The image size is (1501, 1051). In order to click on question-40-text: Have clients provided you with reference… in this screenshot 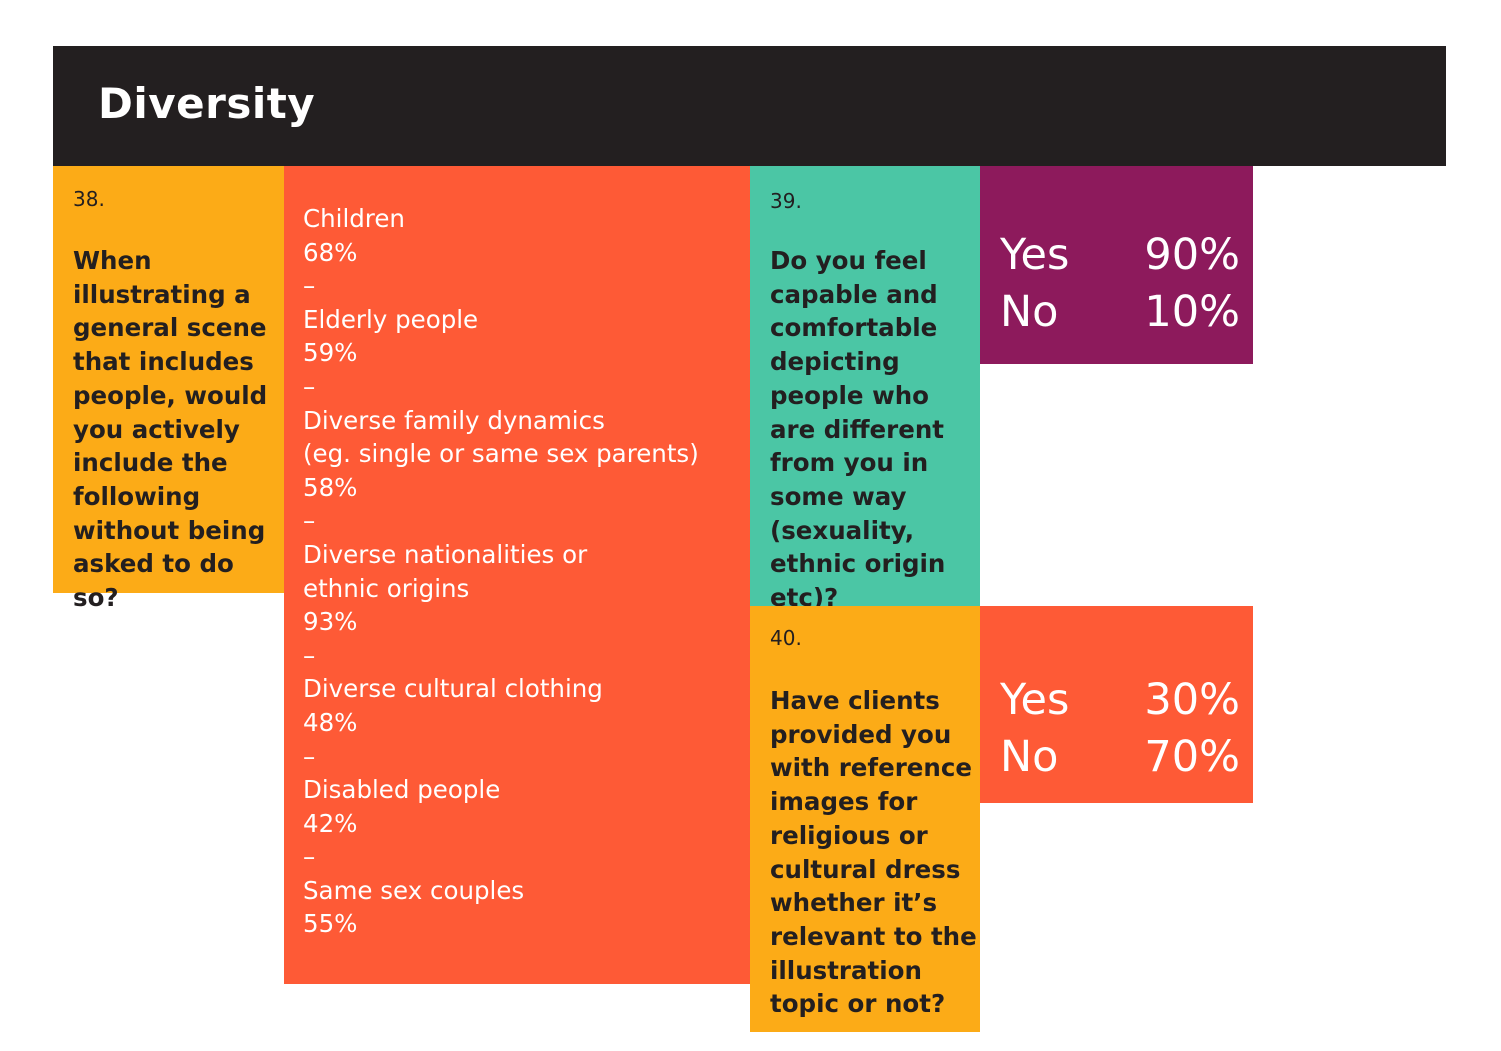, I will do `click(873, 852)`.